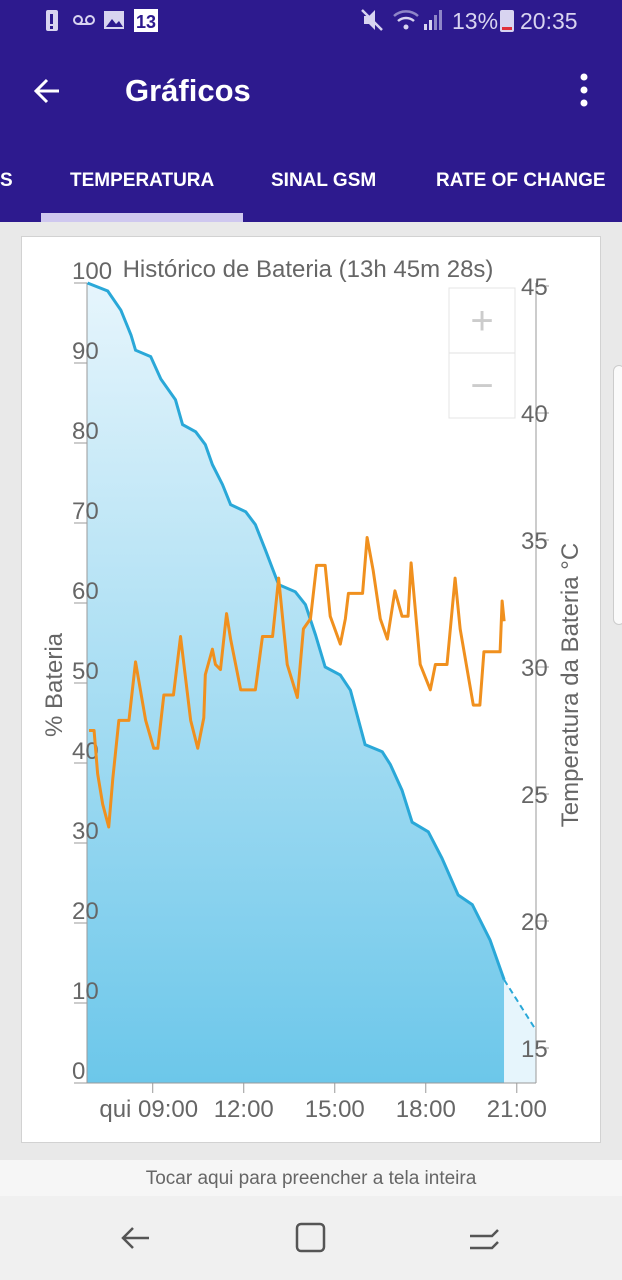 The image size is (622, 1280). Describe the element at coordinates (481, 386) in the screenshot. I see `zoom-out-button: −` at that location.